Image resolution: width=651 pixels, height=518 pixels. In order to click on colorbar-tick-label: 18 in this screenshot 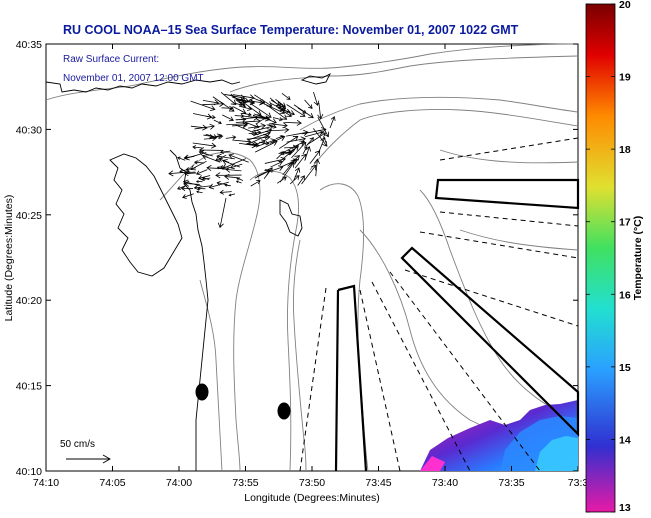, I will do `click(625, 150)`.